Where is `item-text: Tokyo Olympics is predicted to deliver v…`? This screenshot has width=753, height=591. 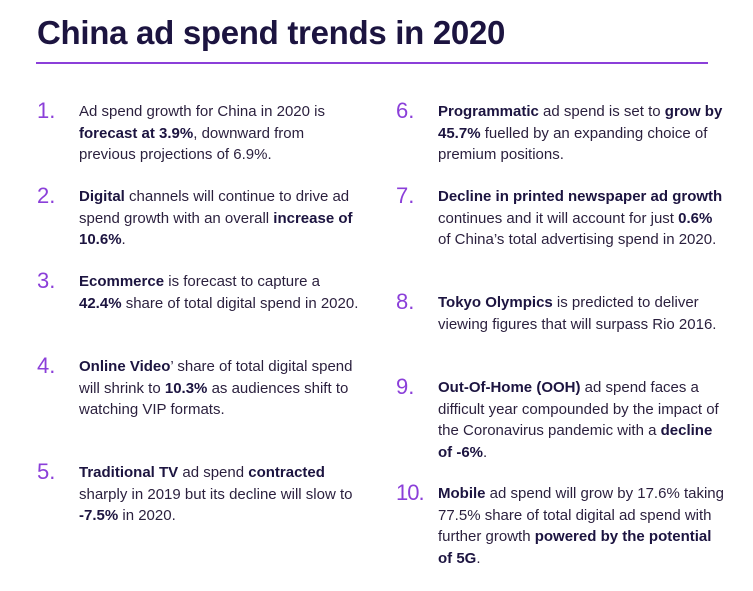 item-text: Tokyo Olympics is predicted to deliver v… is located at coordinates (580, 313).